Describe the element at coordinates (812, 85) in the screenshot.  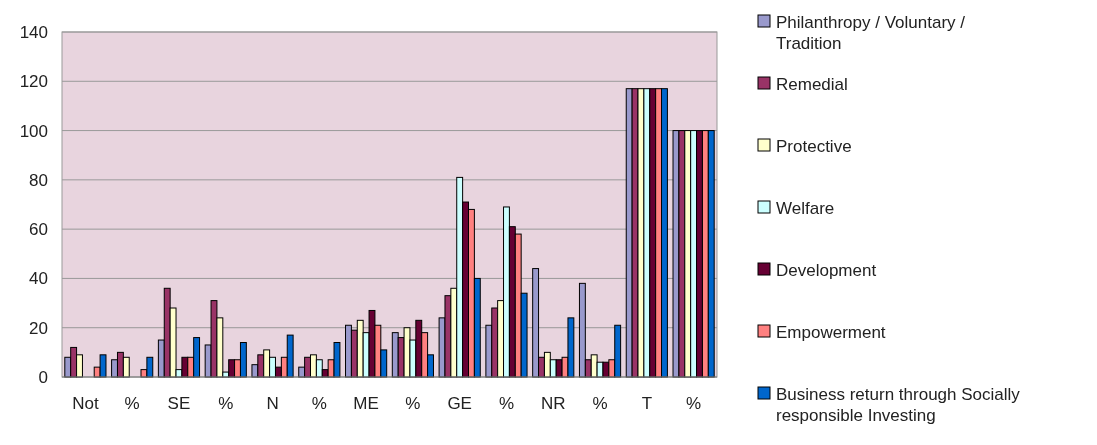
I see `legend-label: Remedial` at that location.